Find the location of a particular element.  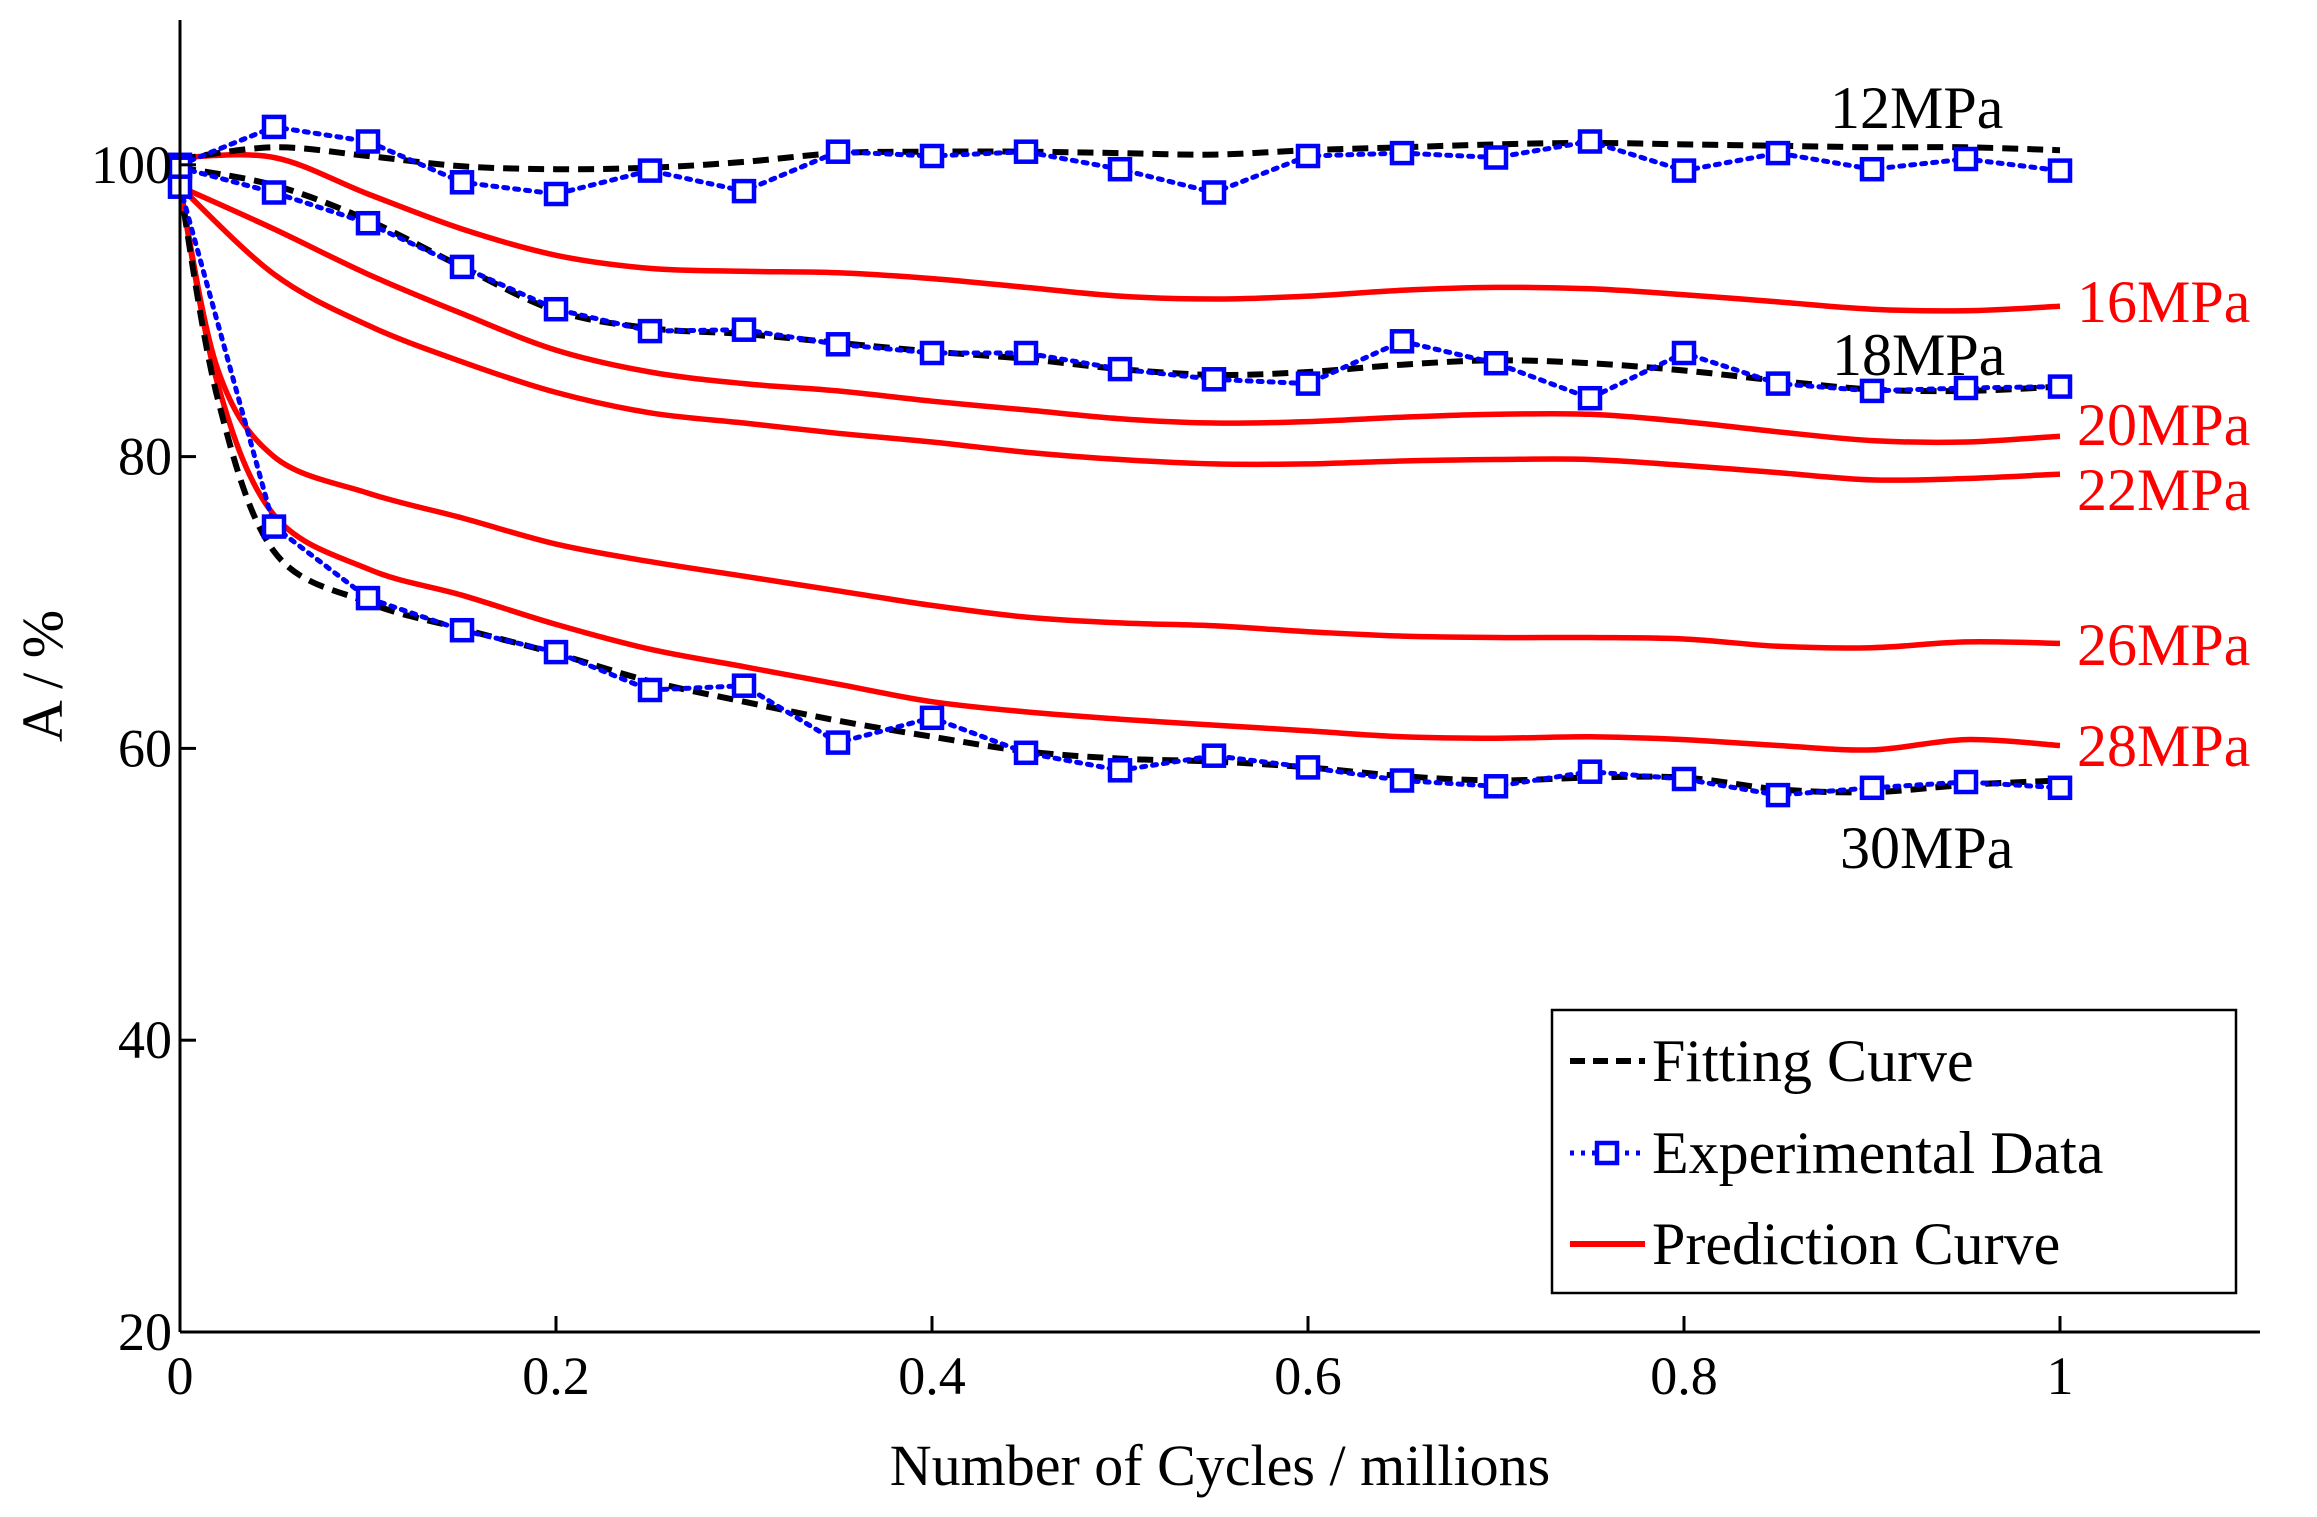

series-label-16mpa: 16MPa is located at coordinates (2163, 302).